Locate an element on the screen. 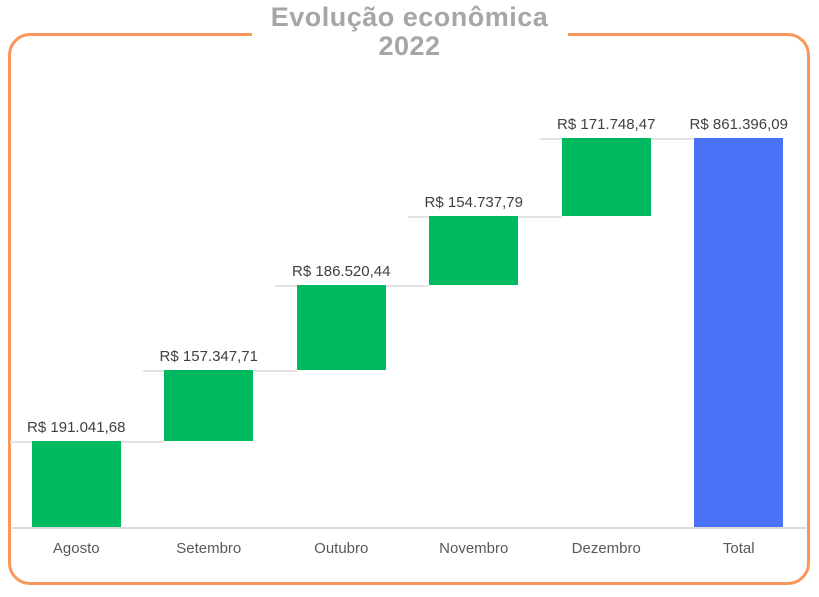 This screenshot has width=819, height=597. x-axis-line is located at coordinates (409, 528).